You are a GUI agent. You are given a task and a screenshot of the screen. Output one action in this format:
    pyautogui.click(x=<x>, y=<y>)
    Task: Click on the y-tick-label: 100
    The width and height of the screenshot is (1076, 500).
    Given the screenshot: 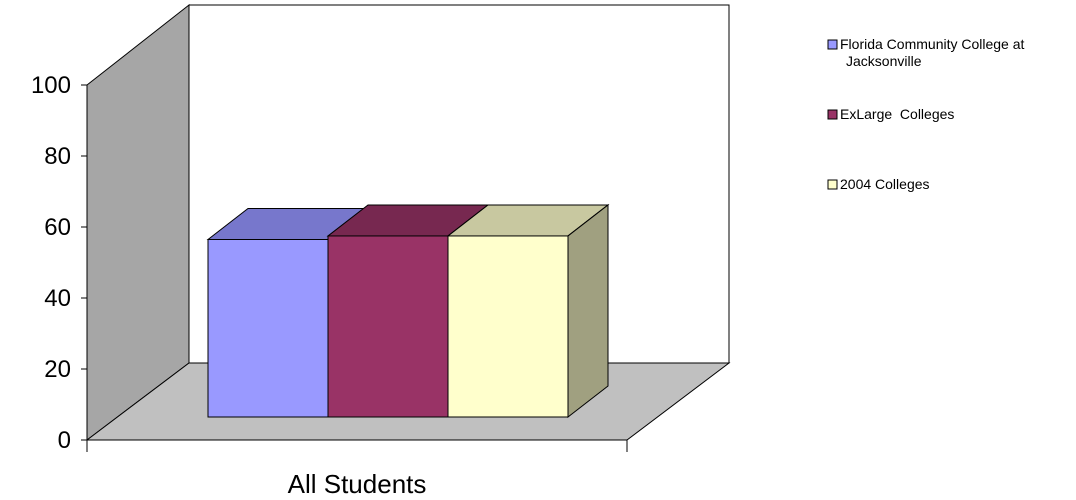 What is the action you would take?
    pyautogui.click(x=51, y=85)
    